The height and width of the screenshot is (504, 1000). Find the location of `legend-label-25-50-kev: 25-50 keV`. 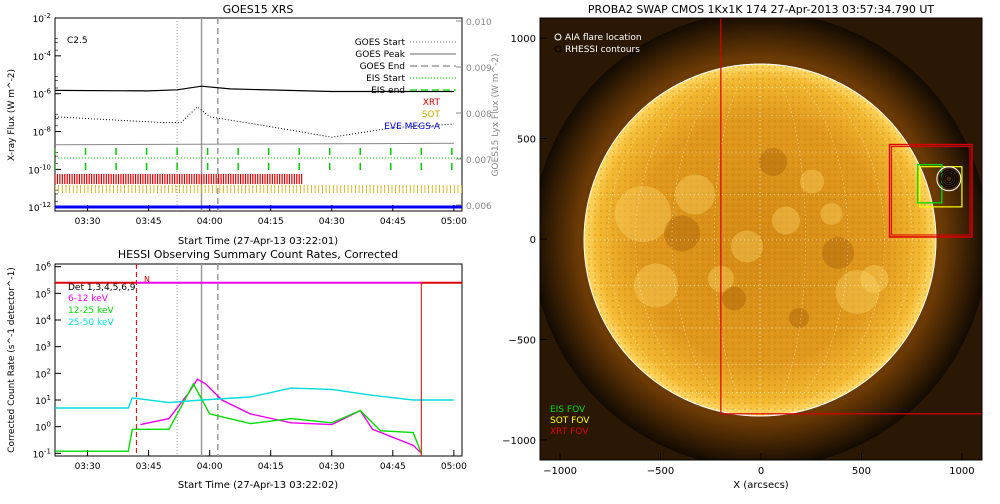

legend-label-25-50-kev: 25-50 keV is located at coordinates (91, 323).